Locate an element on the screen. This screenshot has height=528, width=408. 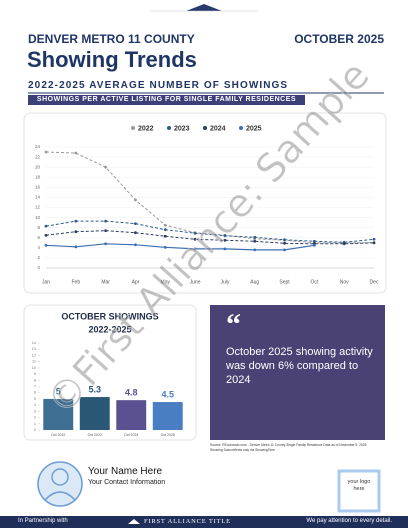
logo-box is located at coordinates (359, 491).